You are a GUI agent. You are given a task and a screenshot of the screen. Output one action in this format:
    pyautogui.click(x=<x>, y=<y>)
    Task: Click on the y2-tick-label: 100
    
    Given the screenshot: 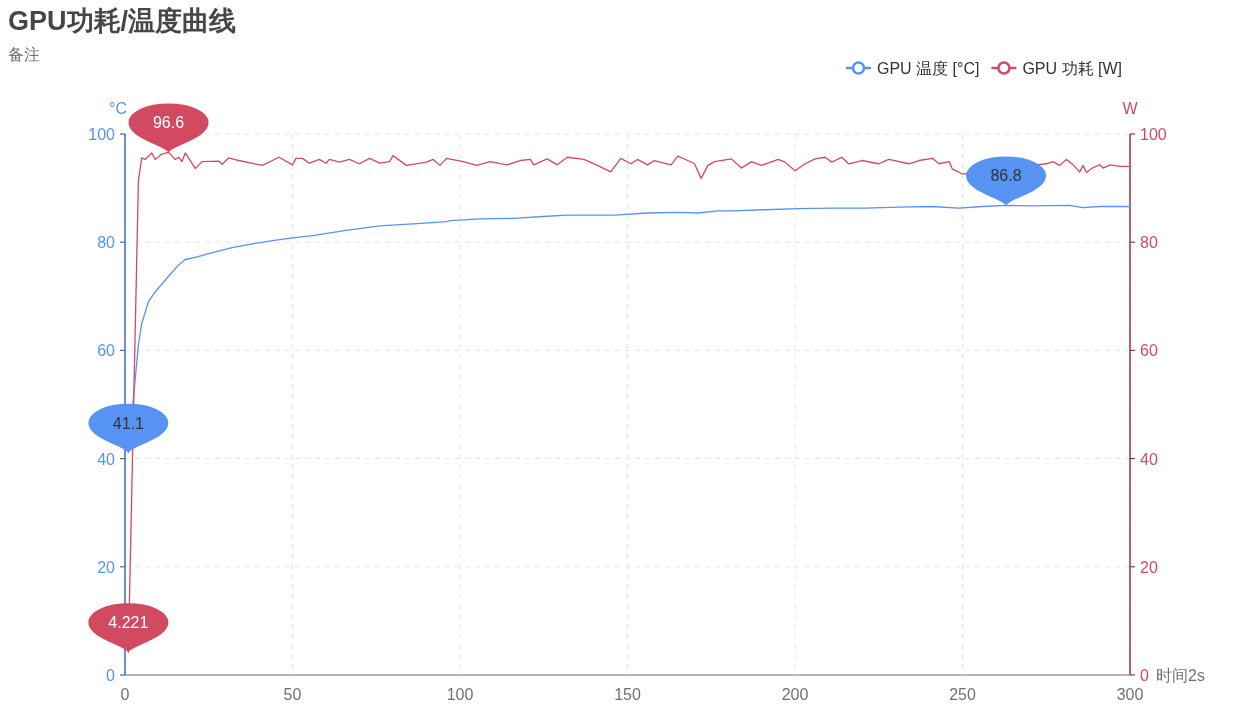 What is the action you would take?
    pyautogui.click(x=1153, y=134)
    